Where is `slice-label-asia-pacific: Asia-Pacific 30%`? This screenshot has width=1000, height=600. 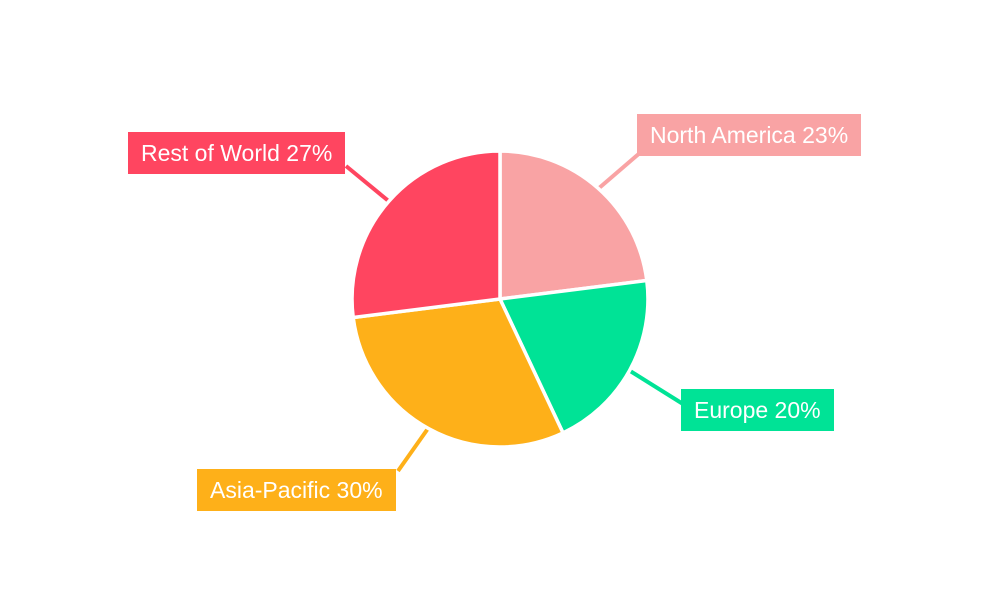 slice-label-asia-pacific: Asia-Pacific 30% is located at coordinates (296, 490).